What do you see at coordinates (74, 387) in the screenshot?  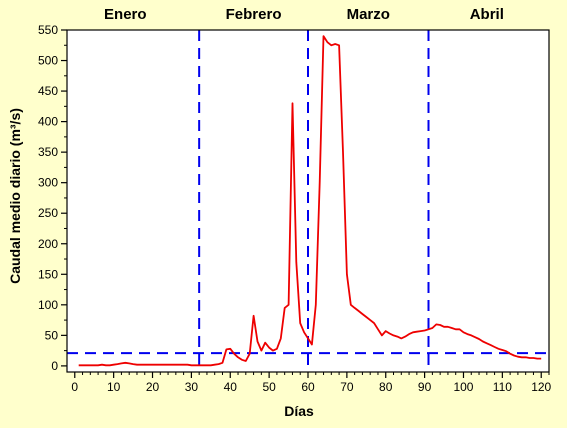 I see `x-tick-label: 0` at bounding box center [74, 387].